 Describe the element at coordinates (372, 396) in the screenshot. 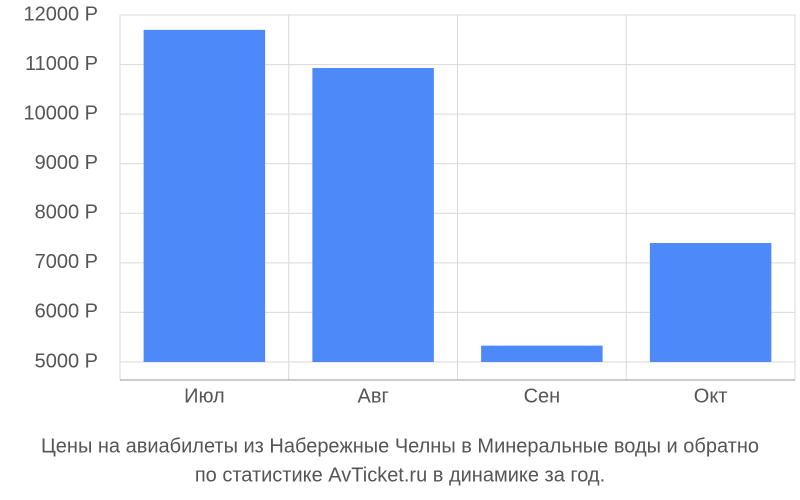

I see `x-tick-label: Авг` at that location.